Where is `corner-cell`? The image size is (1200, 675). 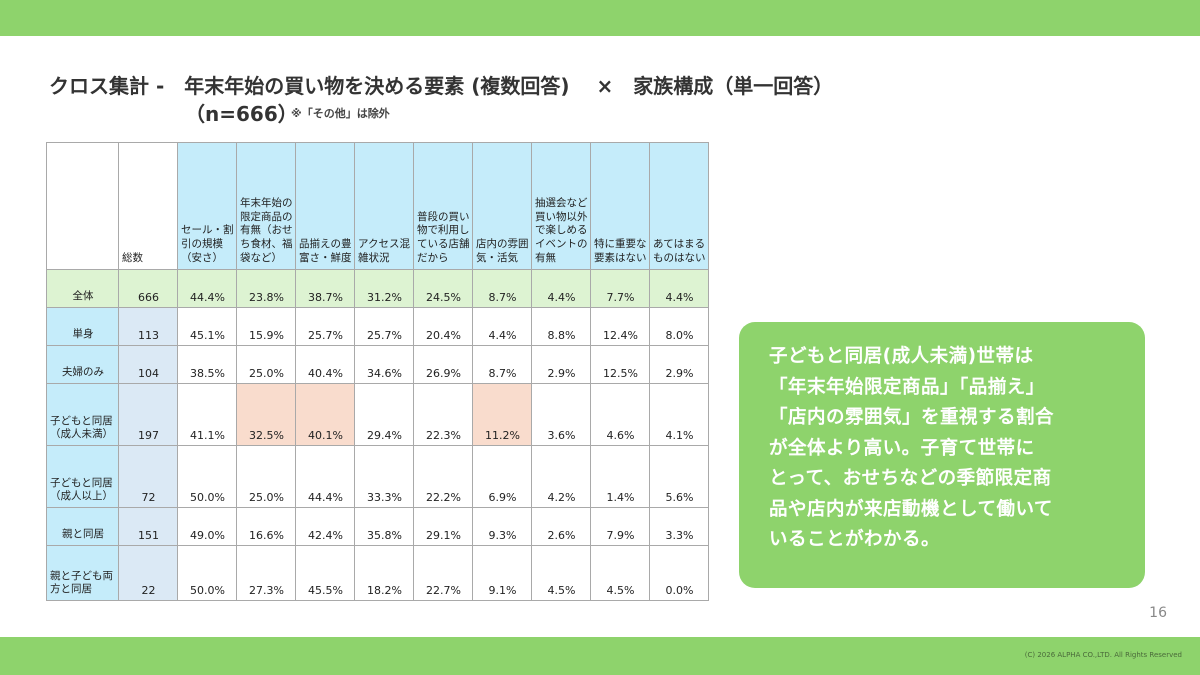 corner-cell is located at coordinates (82, 206).